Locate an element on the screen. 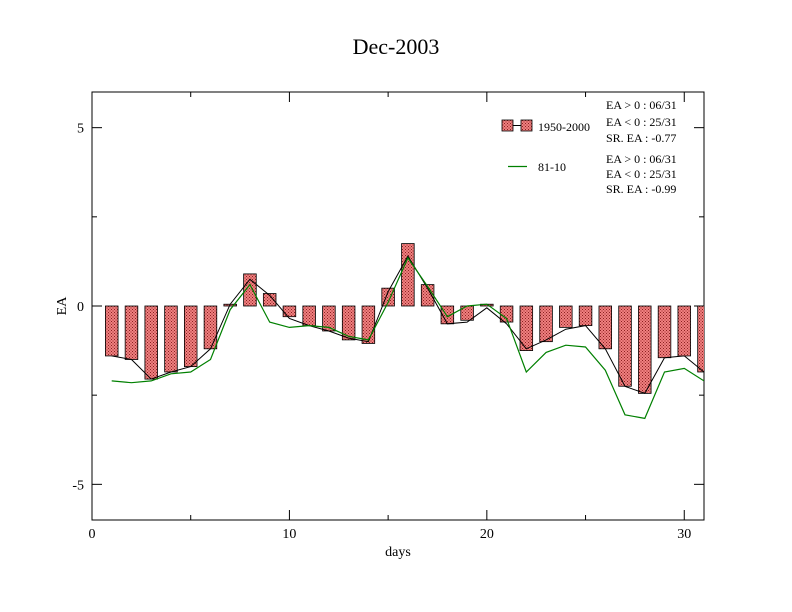 The height and width of the screenshot is (612, 792). legend-label-1950-2000: 1950-2000 is located at coordinates (564, 127).